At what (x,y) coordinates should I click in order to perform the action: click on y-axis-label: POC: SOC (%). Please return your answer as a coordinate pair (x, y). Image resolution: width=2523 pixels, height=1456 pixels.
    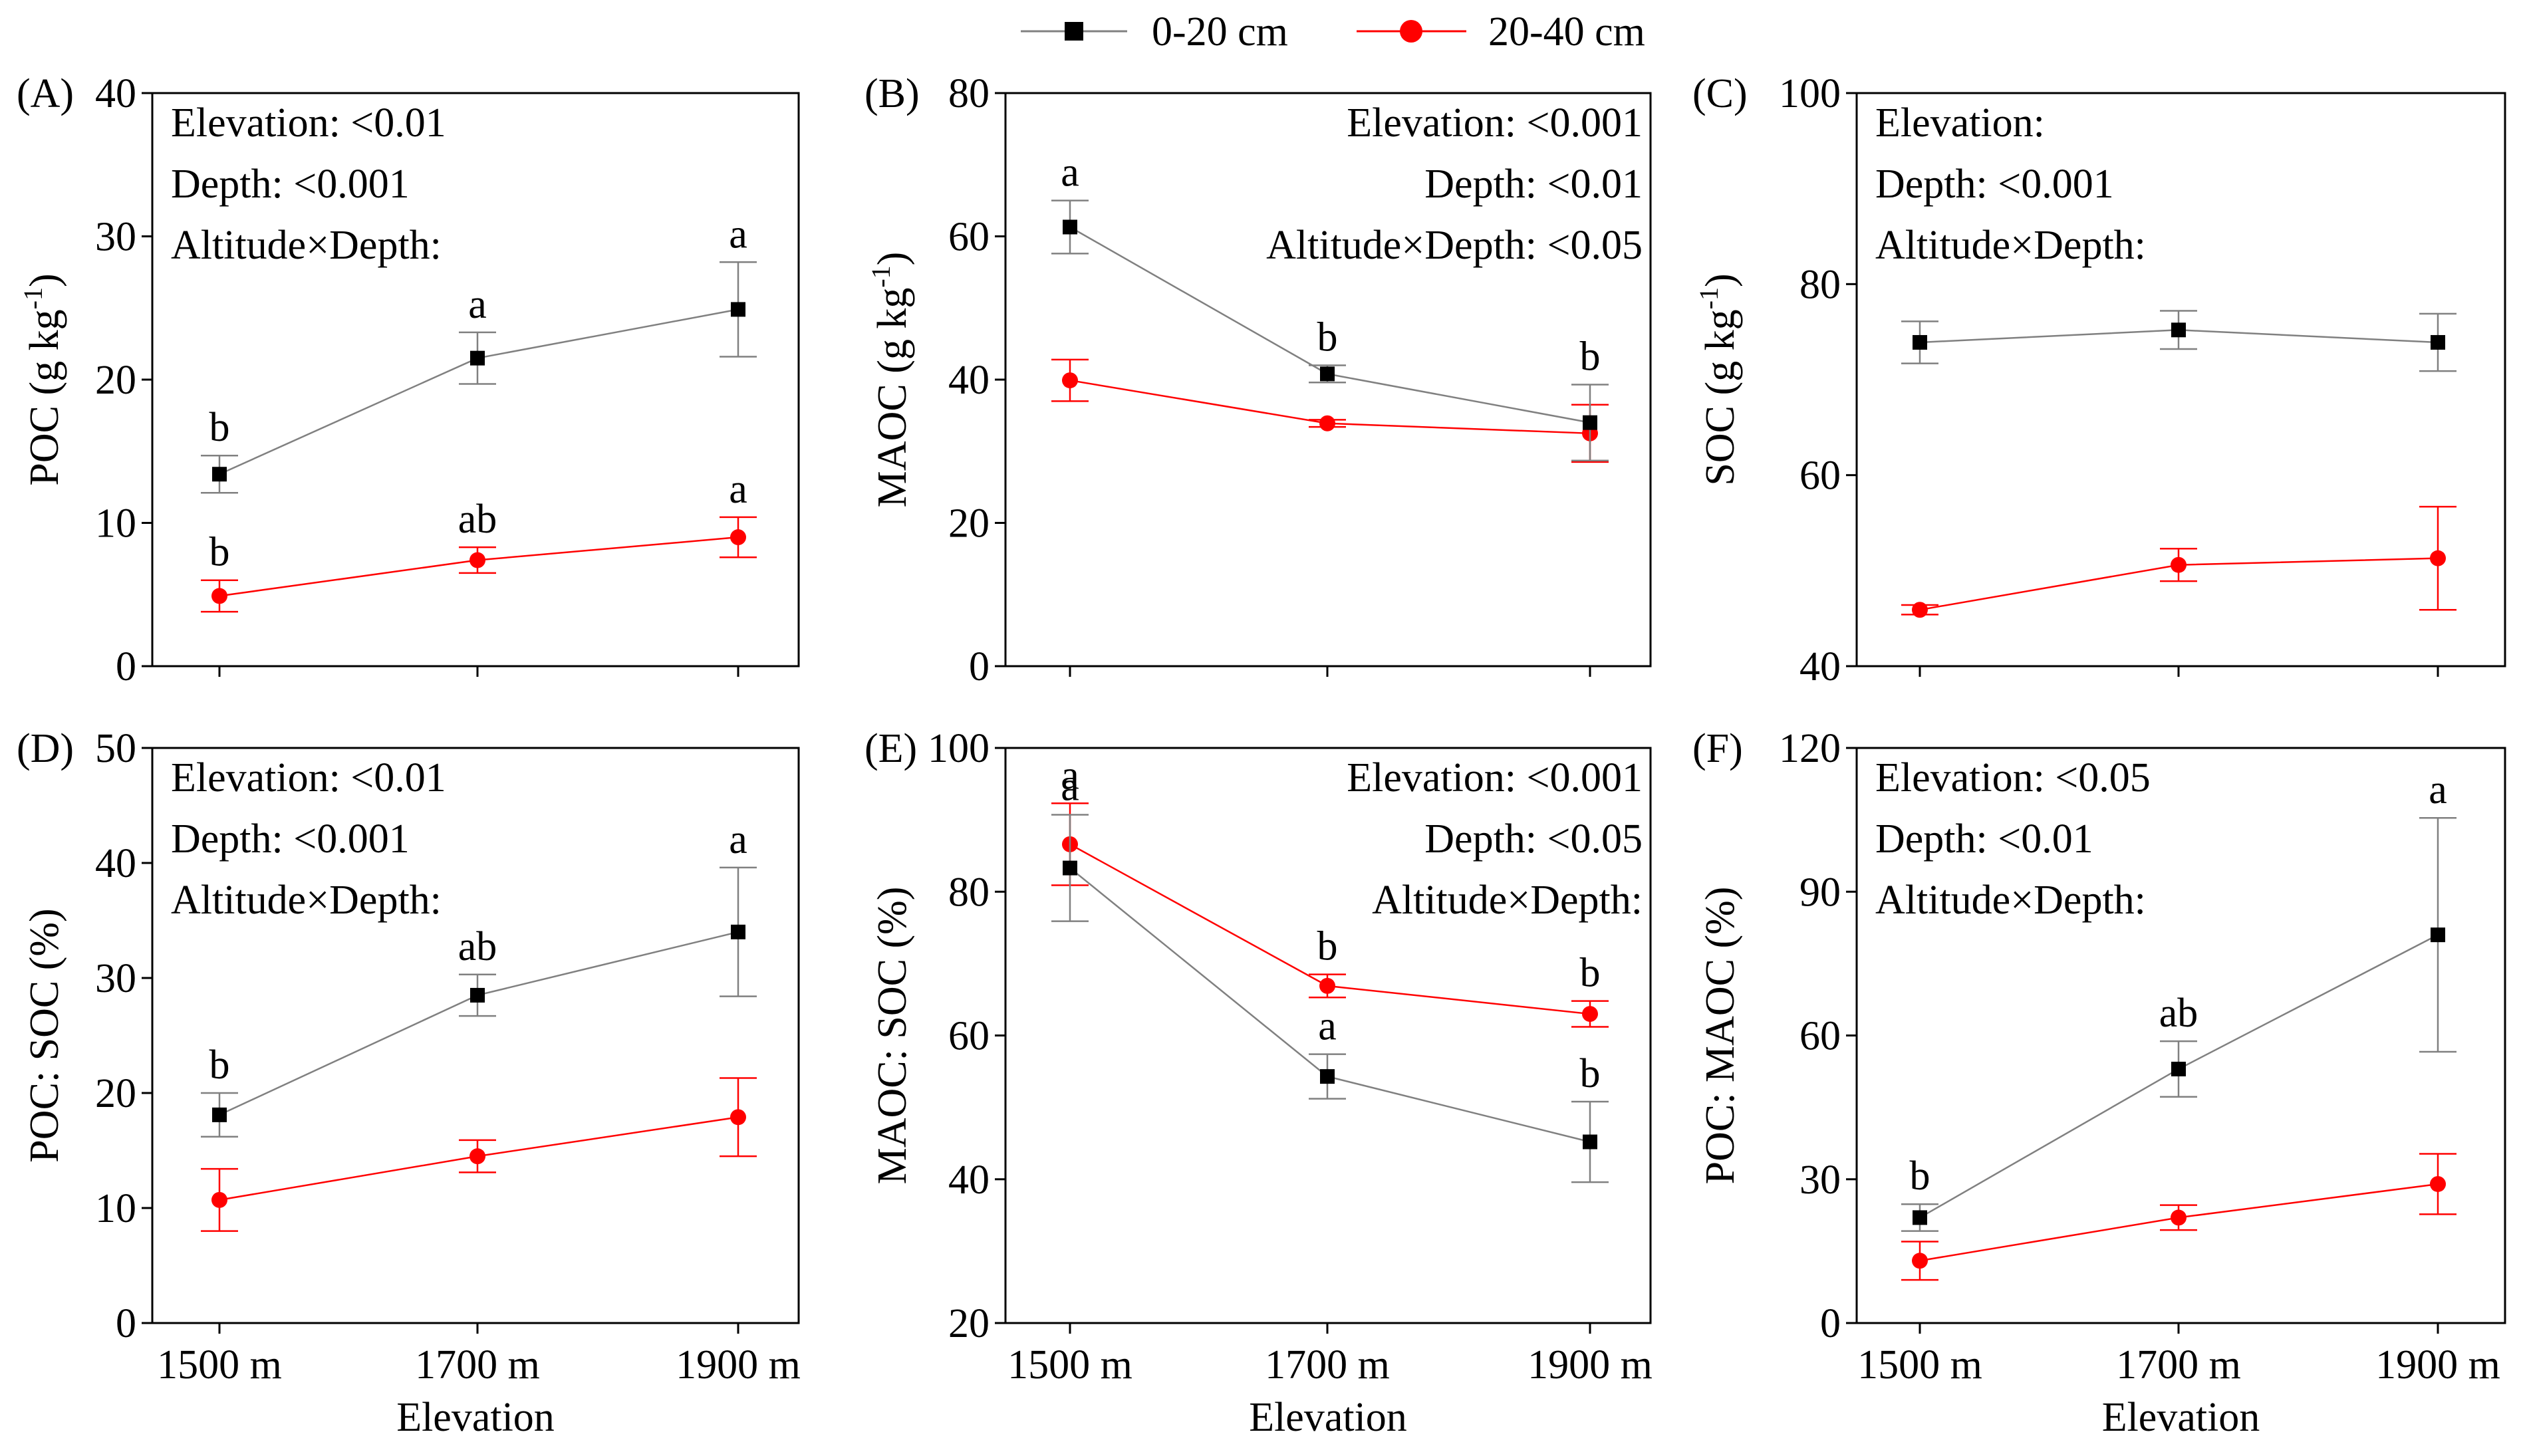
    Looking at the image, I should click on (44, 1035).